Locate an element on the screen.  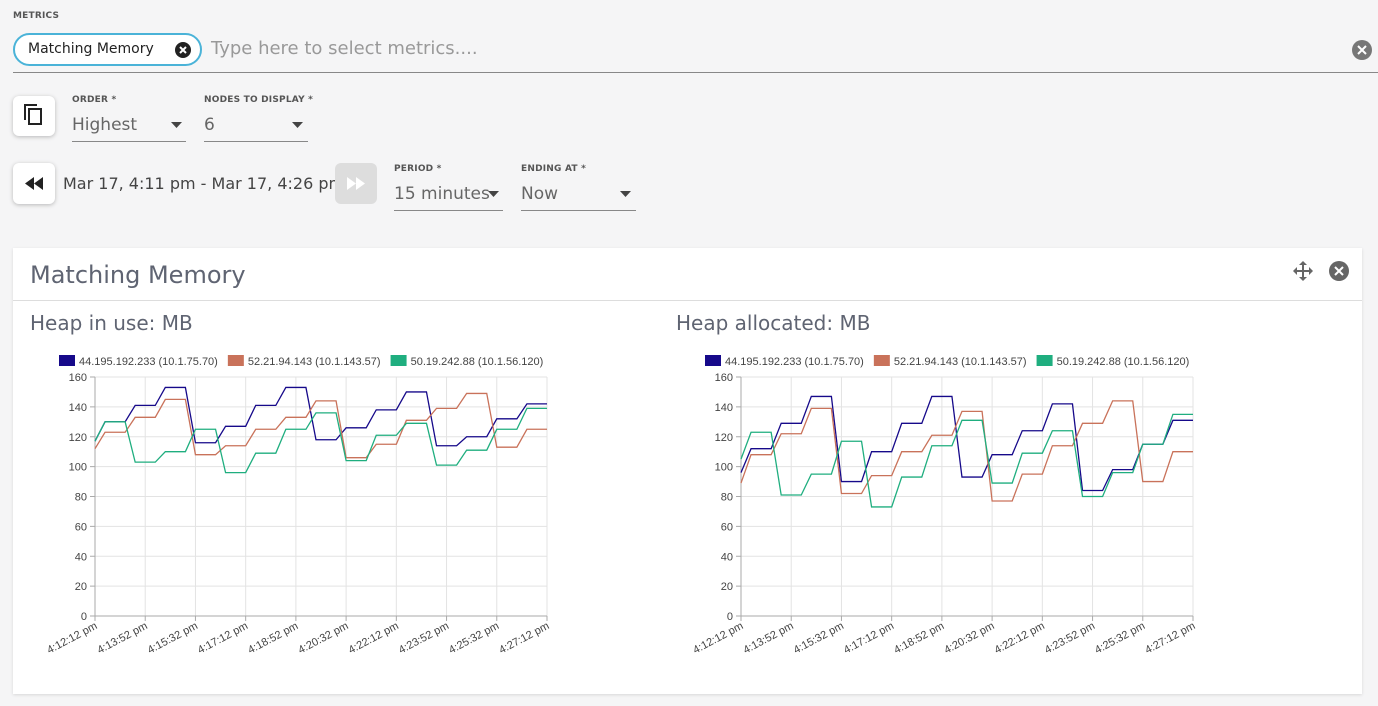
copy-icon is located at coordinates (33, 114).